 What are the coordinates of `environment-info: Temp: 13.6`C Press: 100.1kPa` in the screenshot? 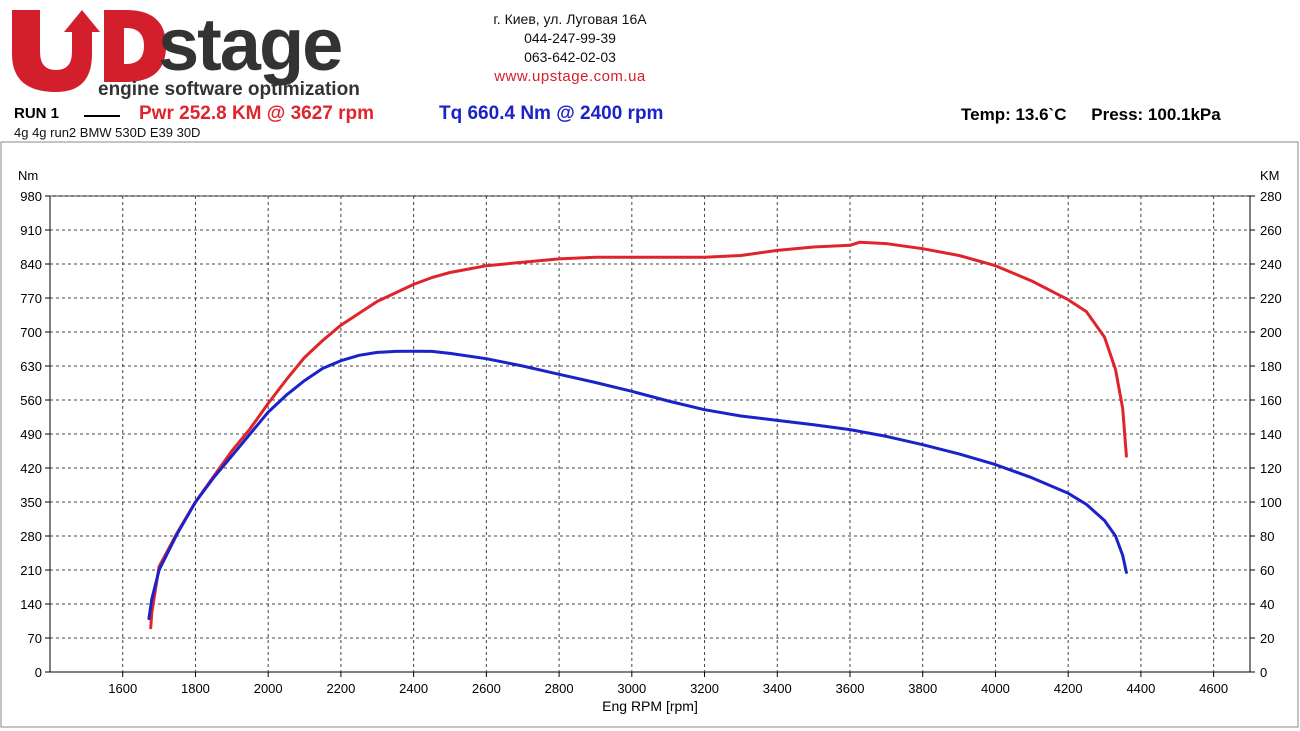 It's located at (1101, 115).